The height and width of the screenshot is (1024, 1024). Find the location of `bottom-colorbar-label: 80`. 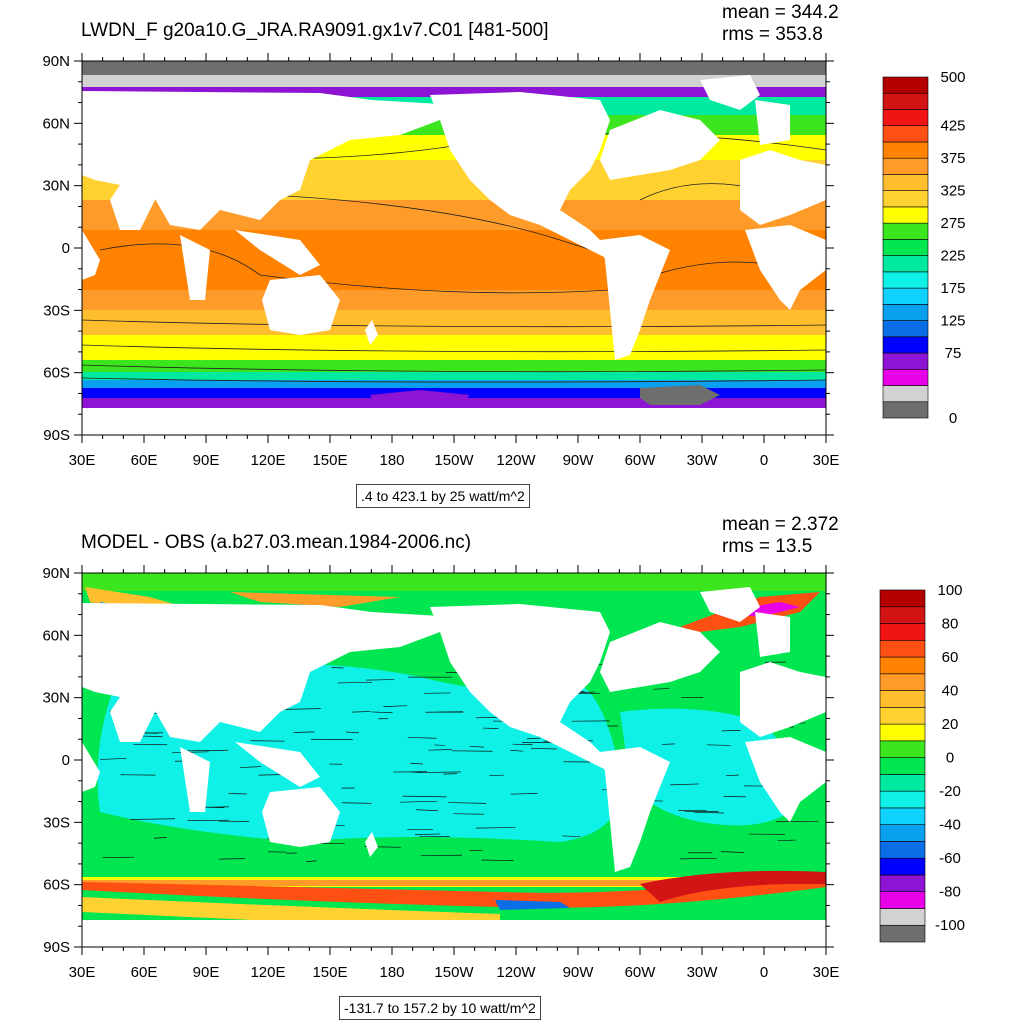

bottom-colorbar-label: 80 is located at coordinates (950, 624).